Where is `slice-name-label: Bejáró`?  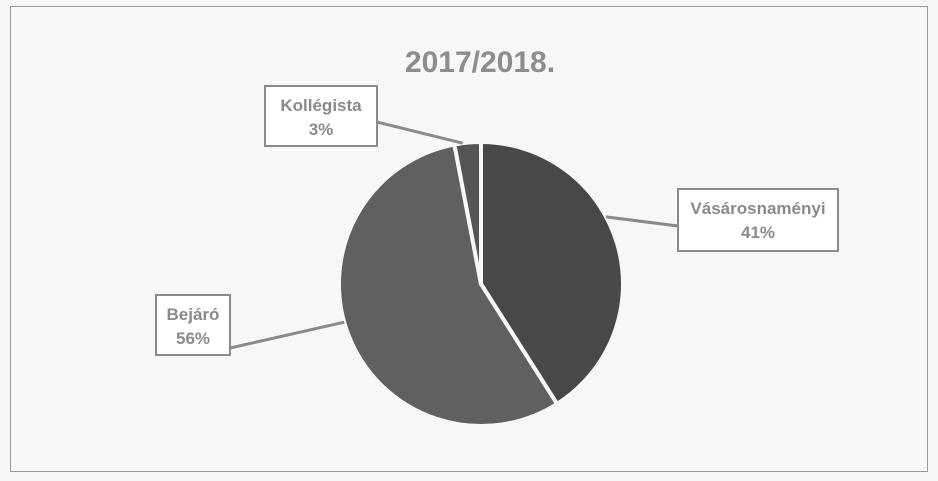
slice-name-label: Bejáró is located at coordinates (193, 314).